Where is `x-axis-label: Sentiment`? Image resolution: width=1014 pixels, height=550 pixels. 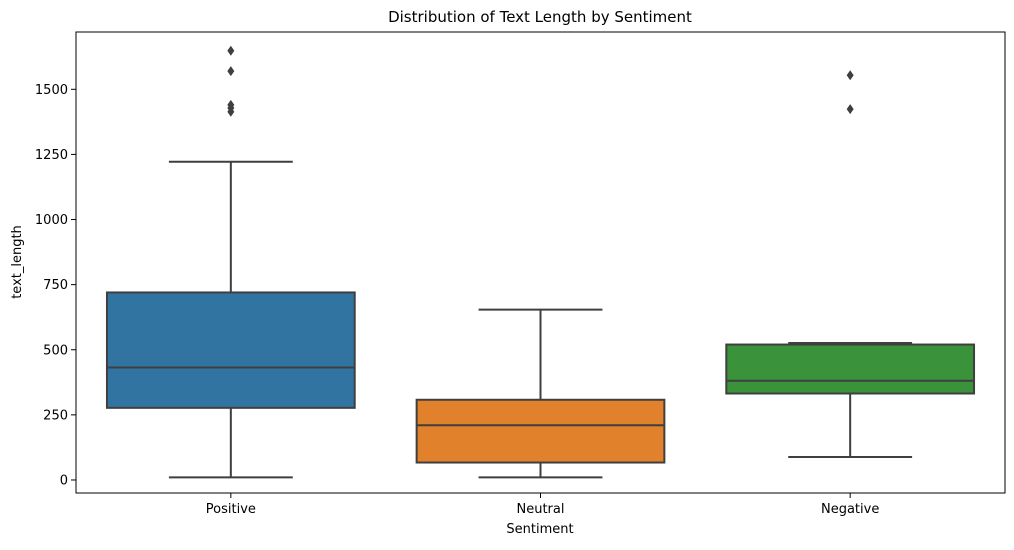 x-axis-label: Sentiment is located at coordinates (539, 529).